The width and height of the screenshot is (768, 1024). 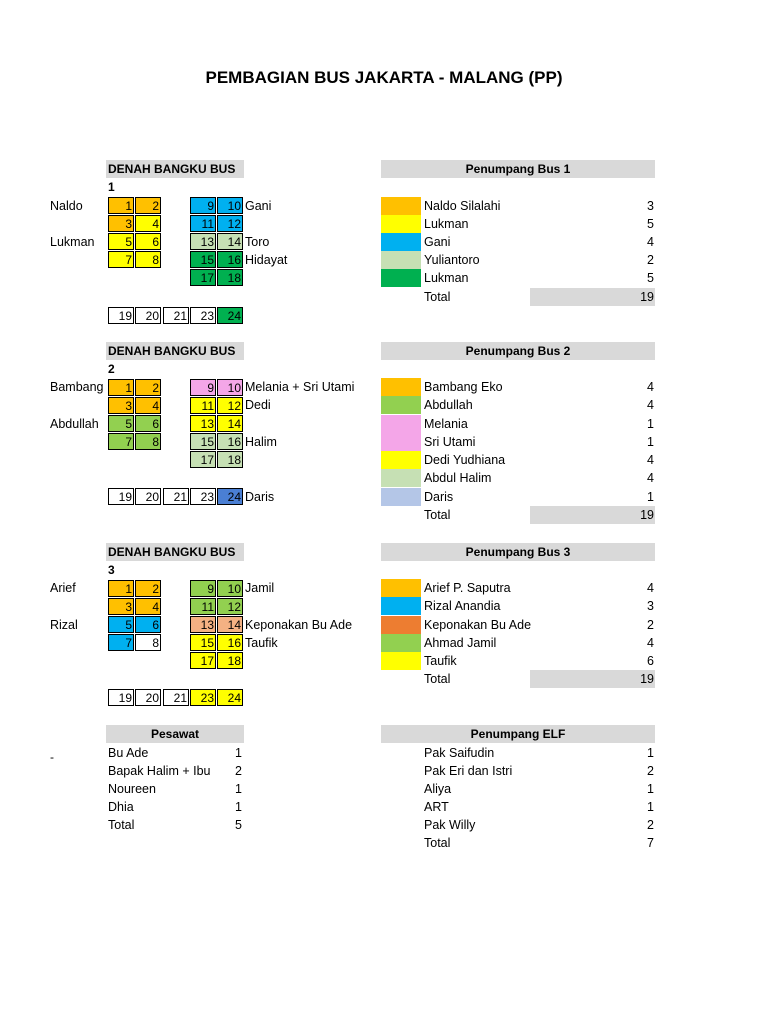 I want to click on bus1-left-name: Lukman, so click(x=72, y=242).